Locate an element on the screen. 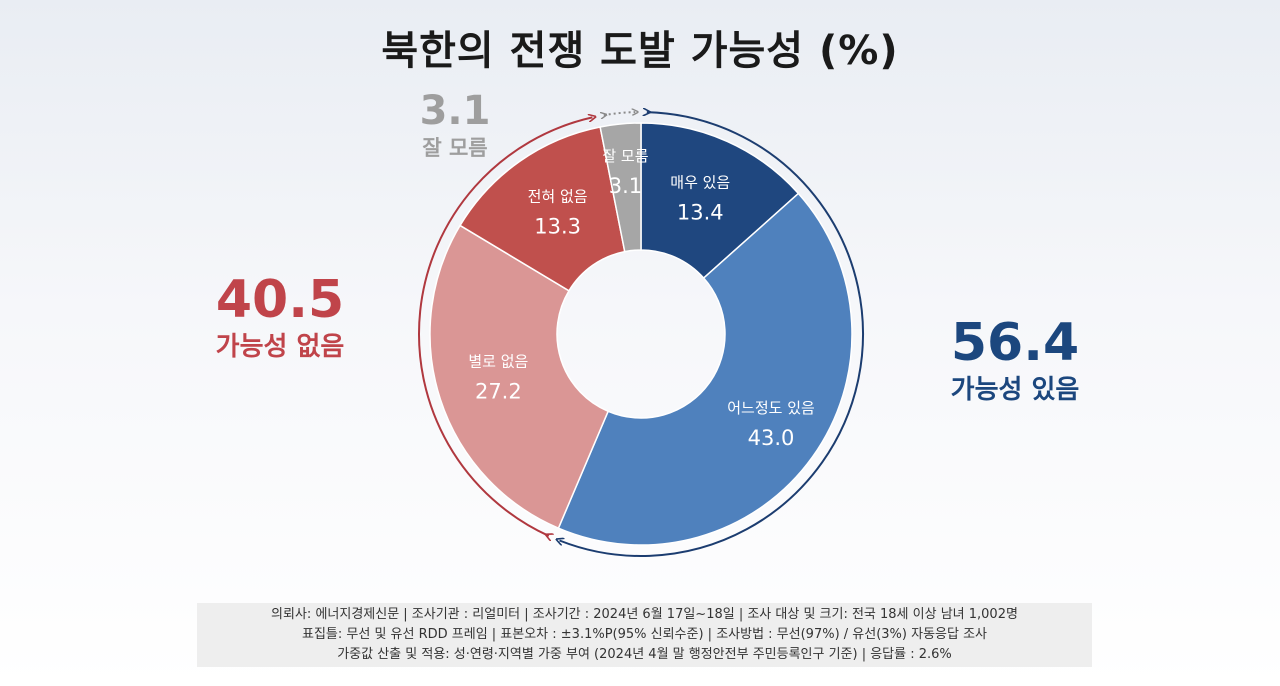 This screenshot has width=1280, height=686. negative-total-label: 가능성 없음 is located at coordinates (280, 347).